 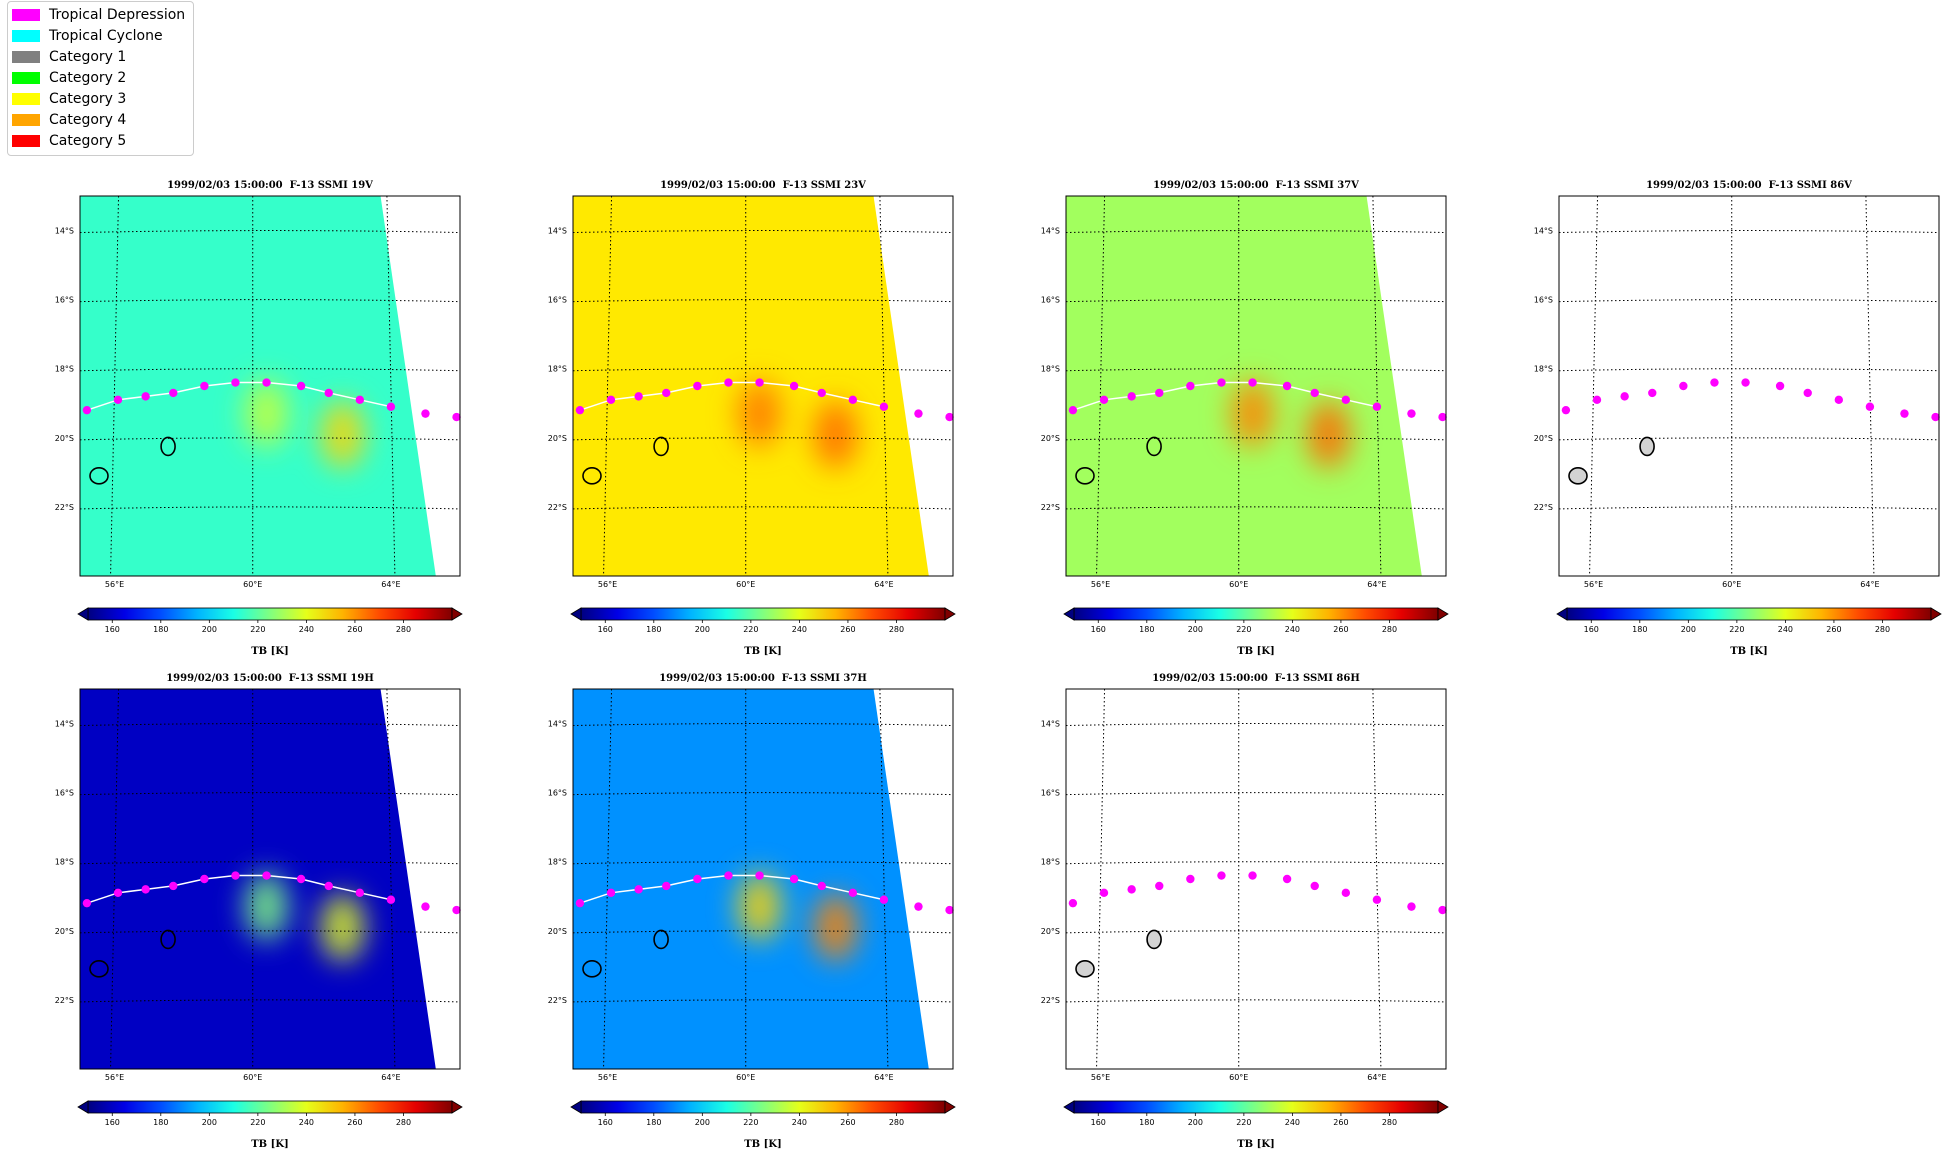 I want to click on chart-title: 1999/02/03 15:00:00 F-13 SSMI 23V, so click(x=763, y=185).